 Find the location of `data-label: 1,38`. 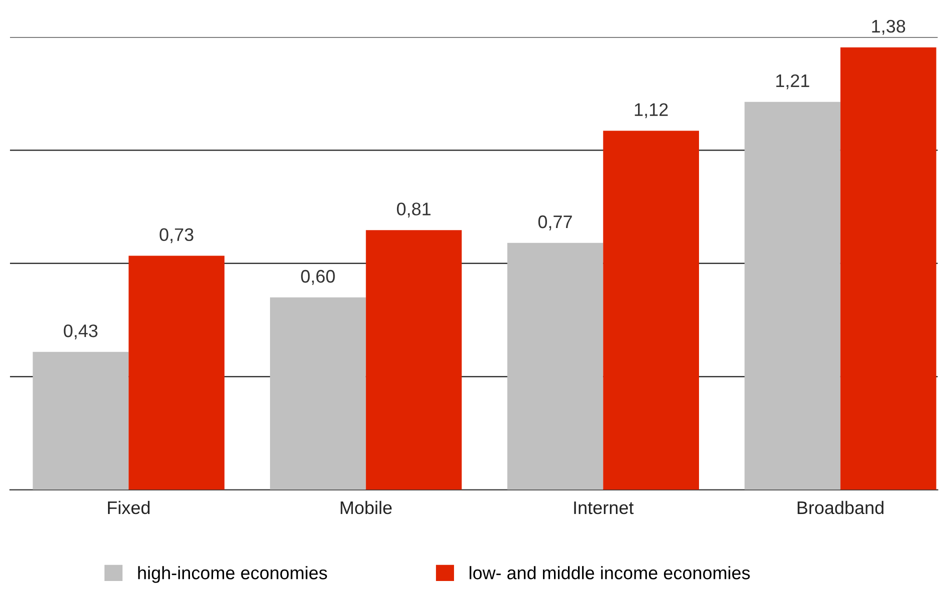

data-label: 1,38 is located at coordinates (889, 27).